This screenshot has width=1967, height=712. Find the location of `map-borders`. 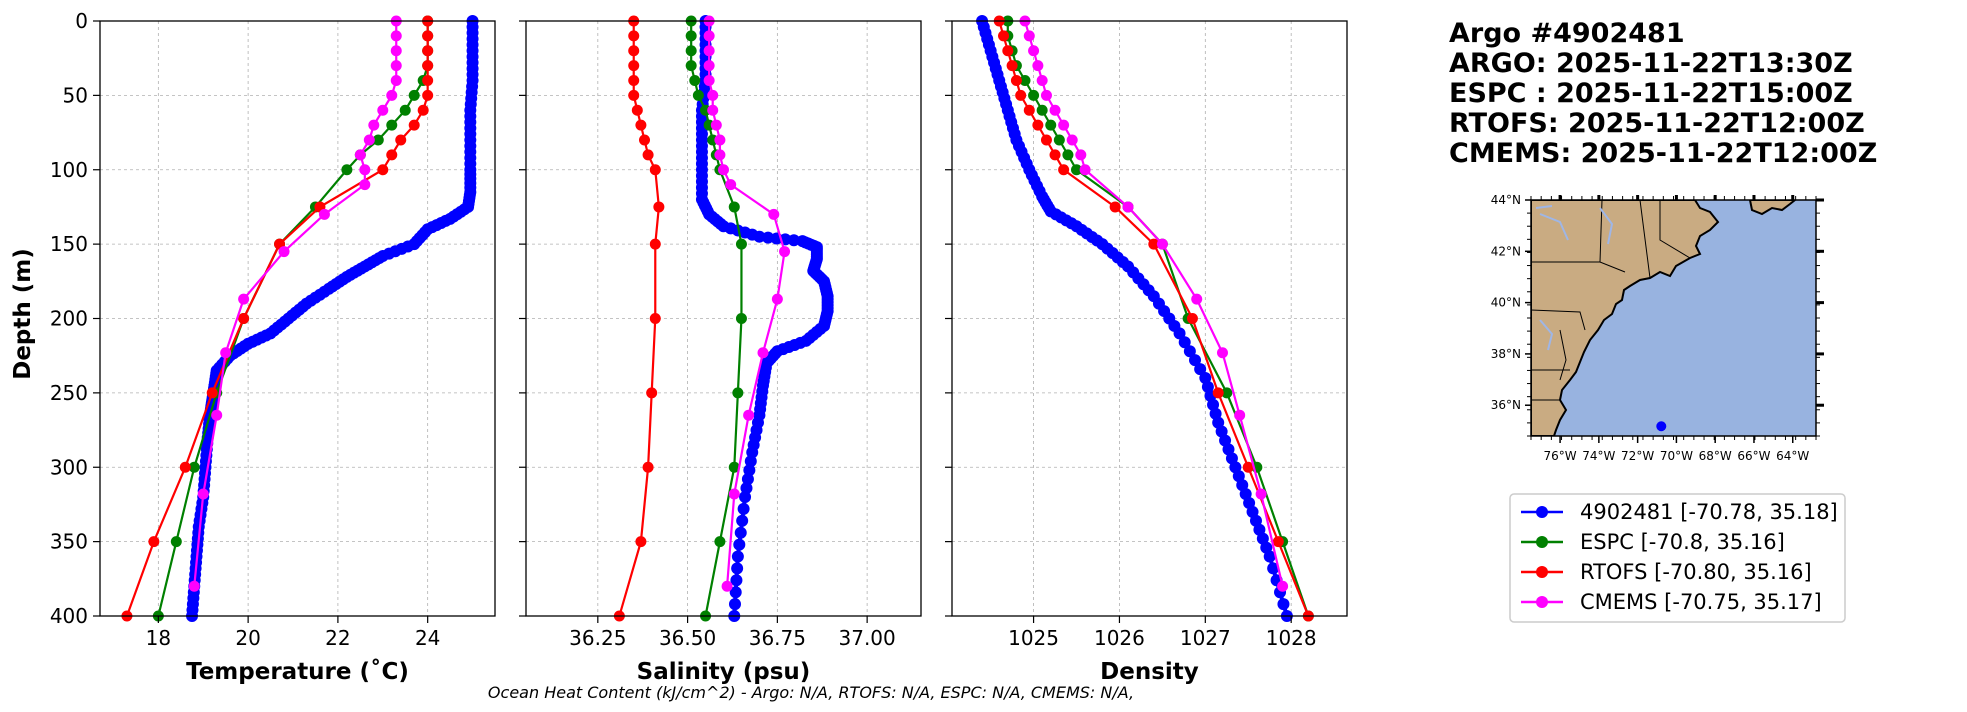

map-borders is located at coordinates (1611, 300).